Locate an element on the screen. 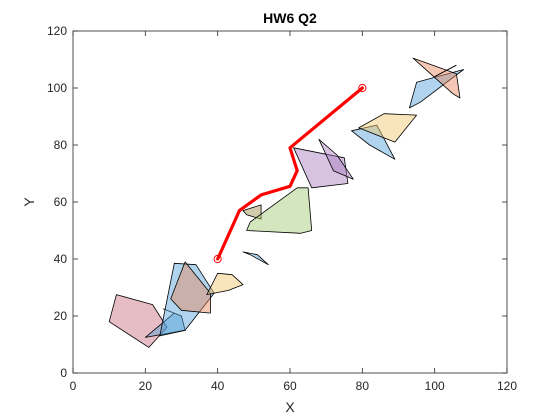 This screenshot has height=420, width=560. y-axis-label: Y is located at coordinates (29, 202).